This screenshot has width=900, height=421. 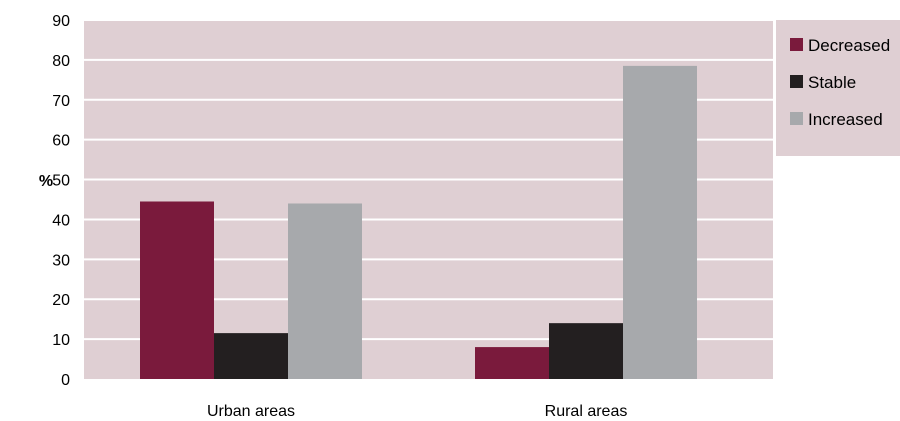 What do you see at coordinates (417, 411) in the screenshot?
I see `x-axis-labels: Urban areas Rural areas` at bounding box center [417, 411].